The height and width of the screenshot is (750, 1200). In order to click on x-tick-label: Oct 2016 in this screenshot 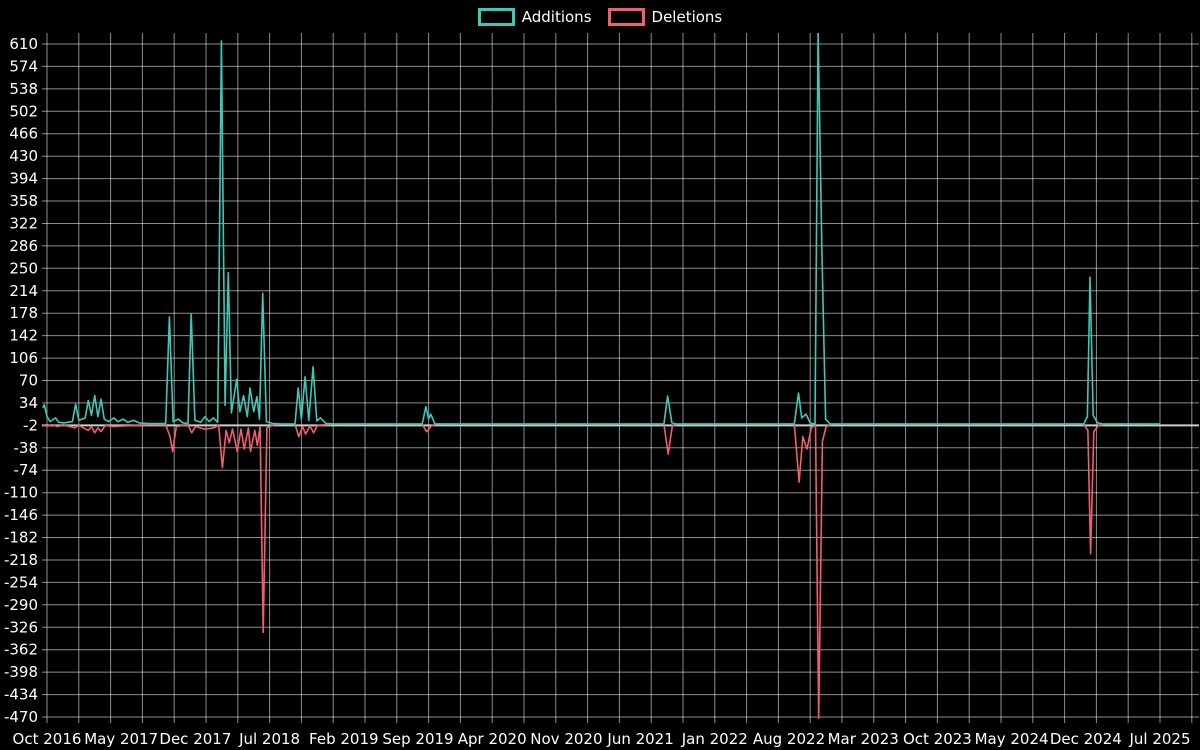, I will do `click(47, 739)`.